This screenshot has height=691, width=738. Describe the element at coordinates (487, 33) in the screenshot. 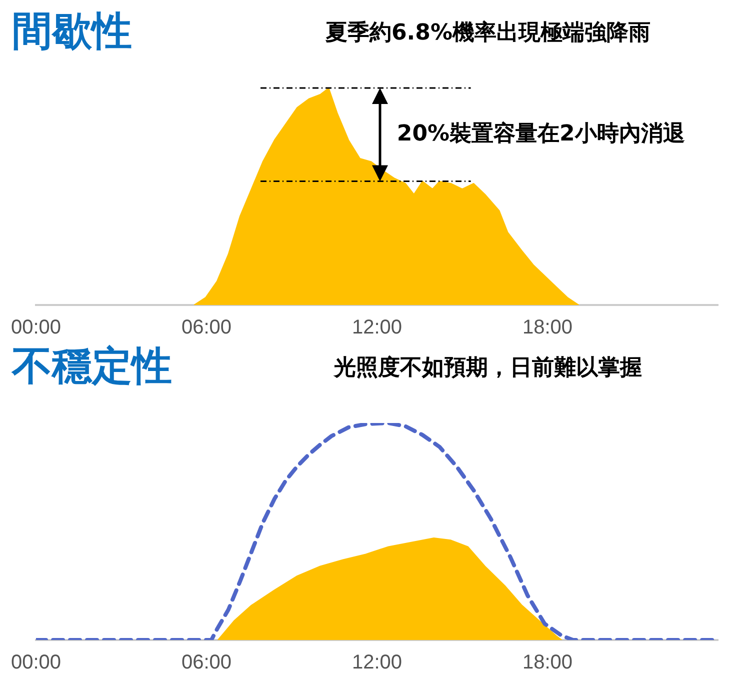

I see `text: 夏季約6.8%機率出現極端強降雨` at that location.